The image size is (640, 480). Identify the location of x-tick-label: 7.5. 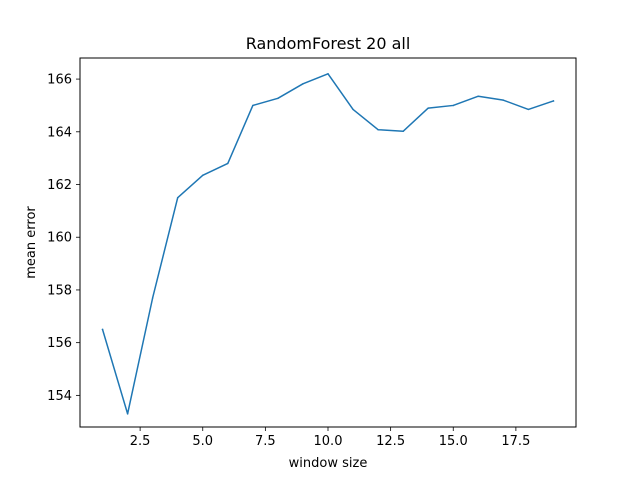
(265, 441).